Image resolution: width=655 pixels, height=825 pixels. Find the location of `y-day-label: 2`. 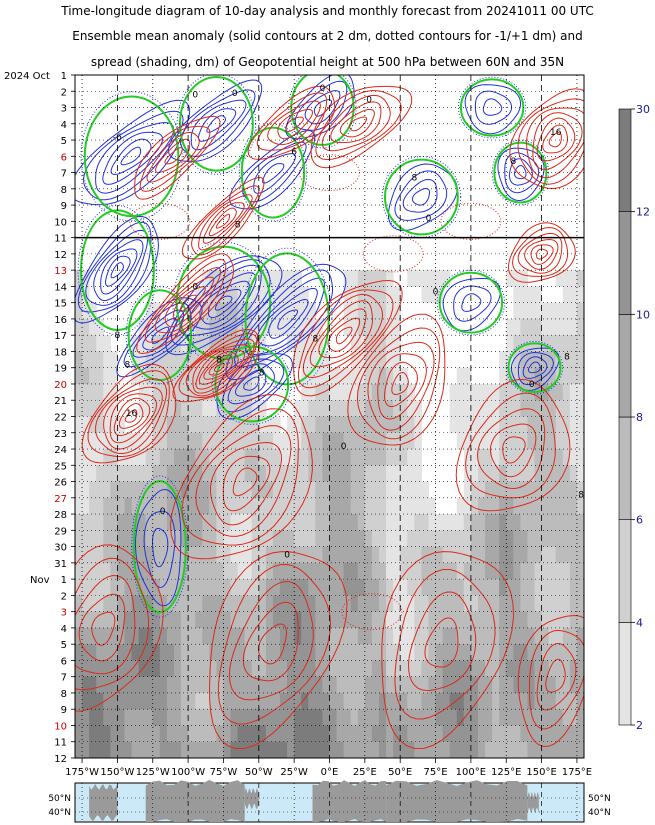

y-day-label: 2 is located at coordinates (64, 596).